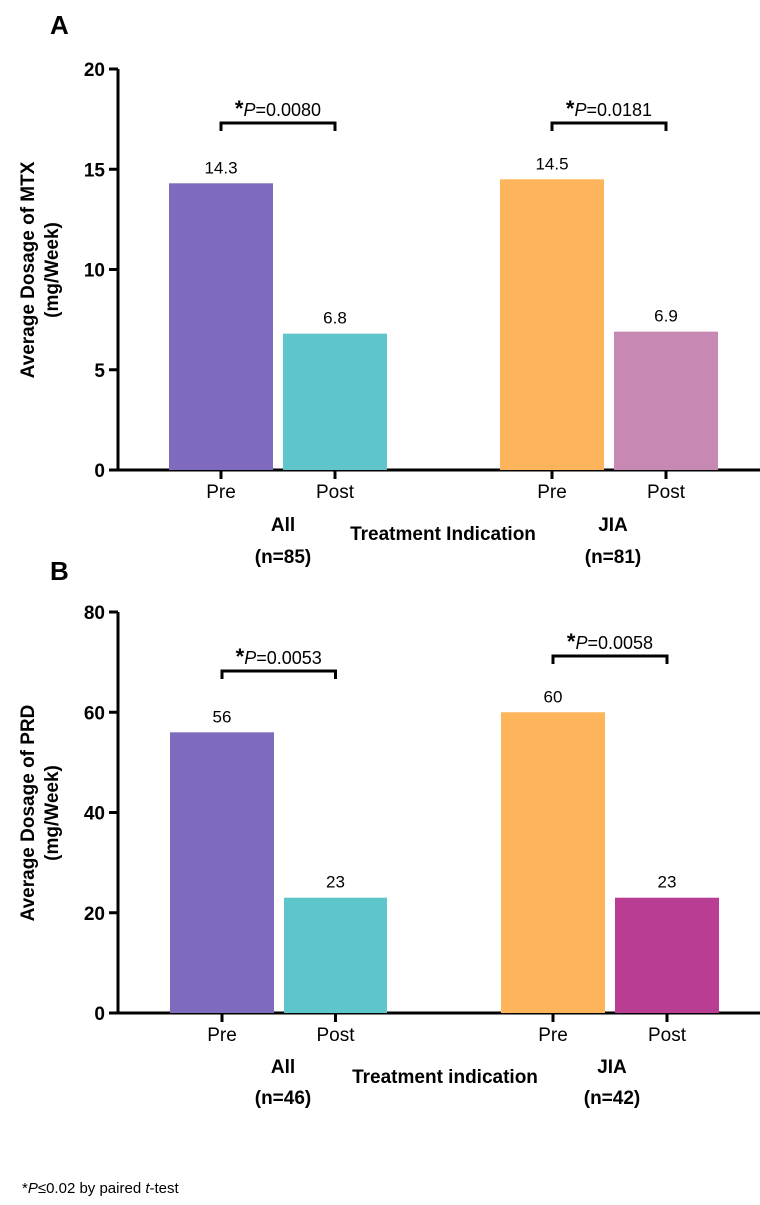 This screenshot has height=1205, width=760. What do you see at coordinates (147, 1188) in the screenshot?
I see `footnote-t: t` at bounding box center [147, 1188].